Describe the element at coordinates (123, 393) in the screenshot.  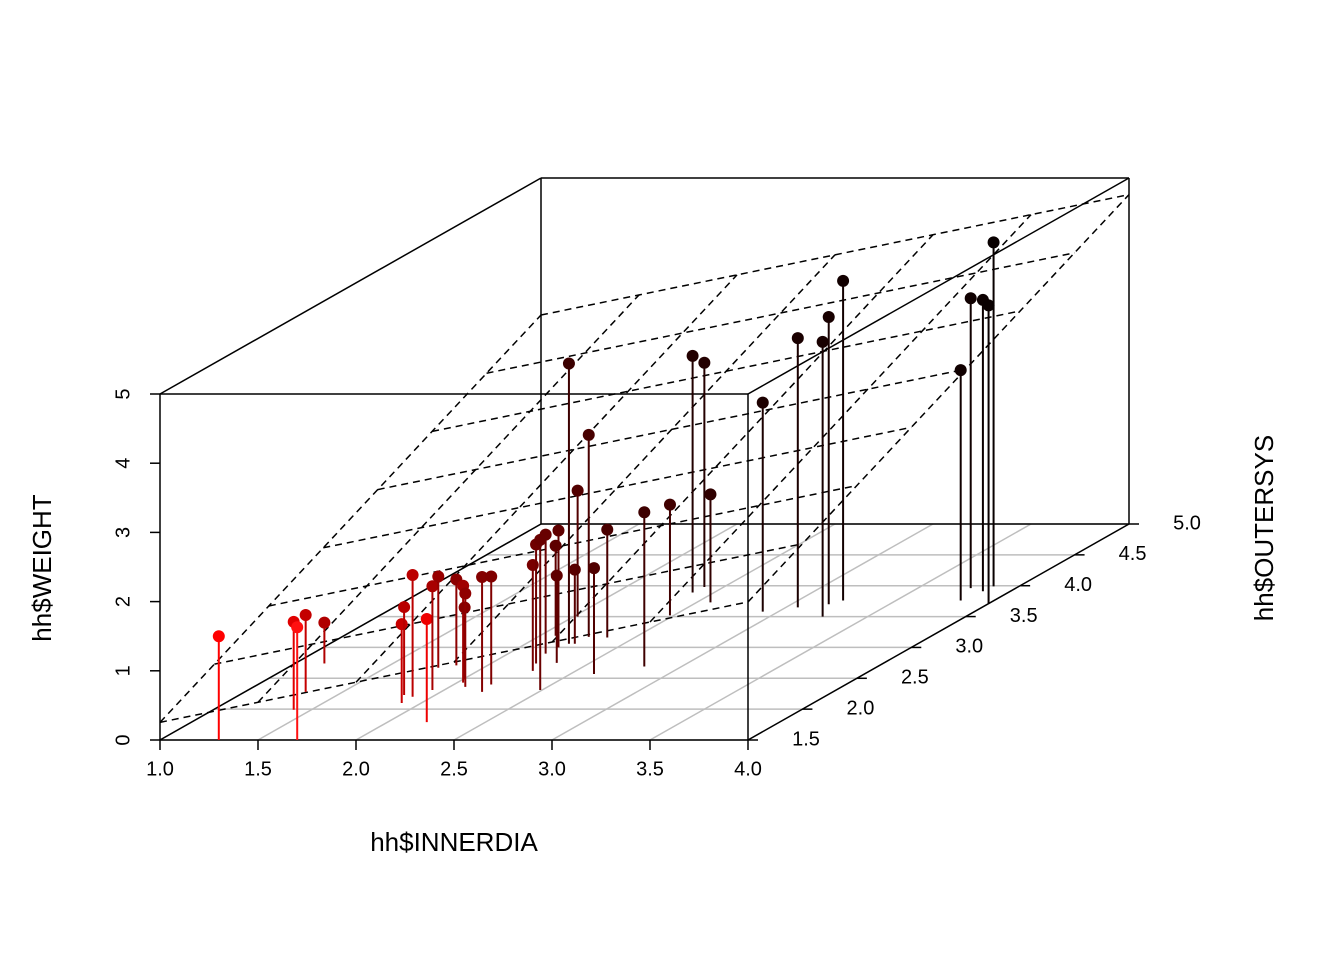
I see `z-tick-label: 5` at that location.